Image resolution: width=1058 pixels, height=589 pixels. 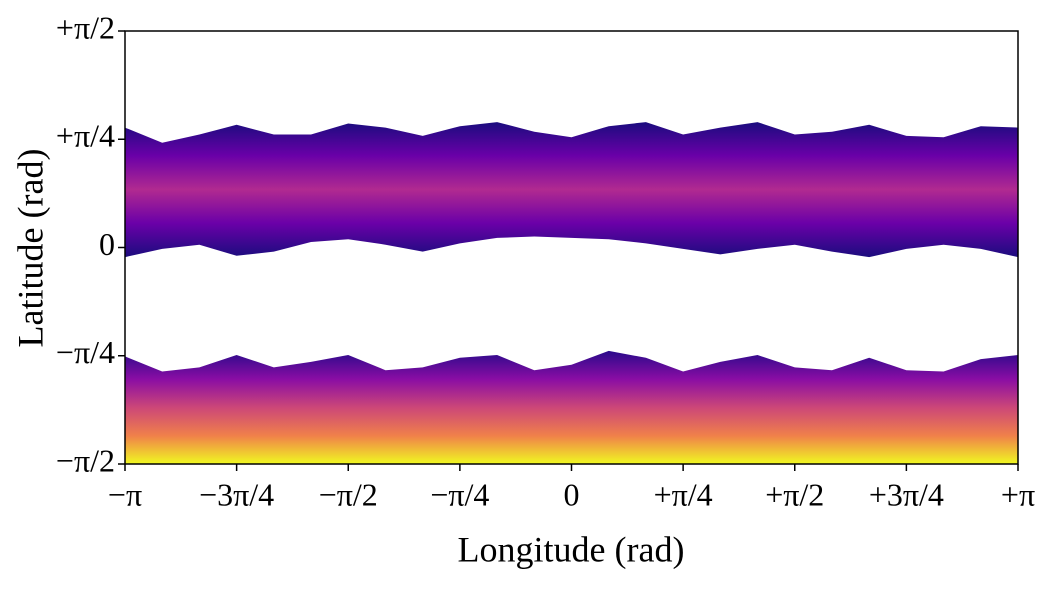 What do you see at coordinates (236, 494) in the screenshot?
I see `x-tick-label: −3π/4` at bounding box center [236, 494].